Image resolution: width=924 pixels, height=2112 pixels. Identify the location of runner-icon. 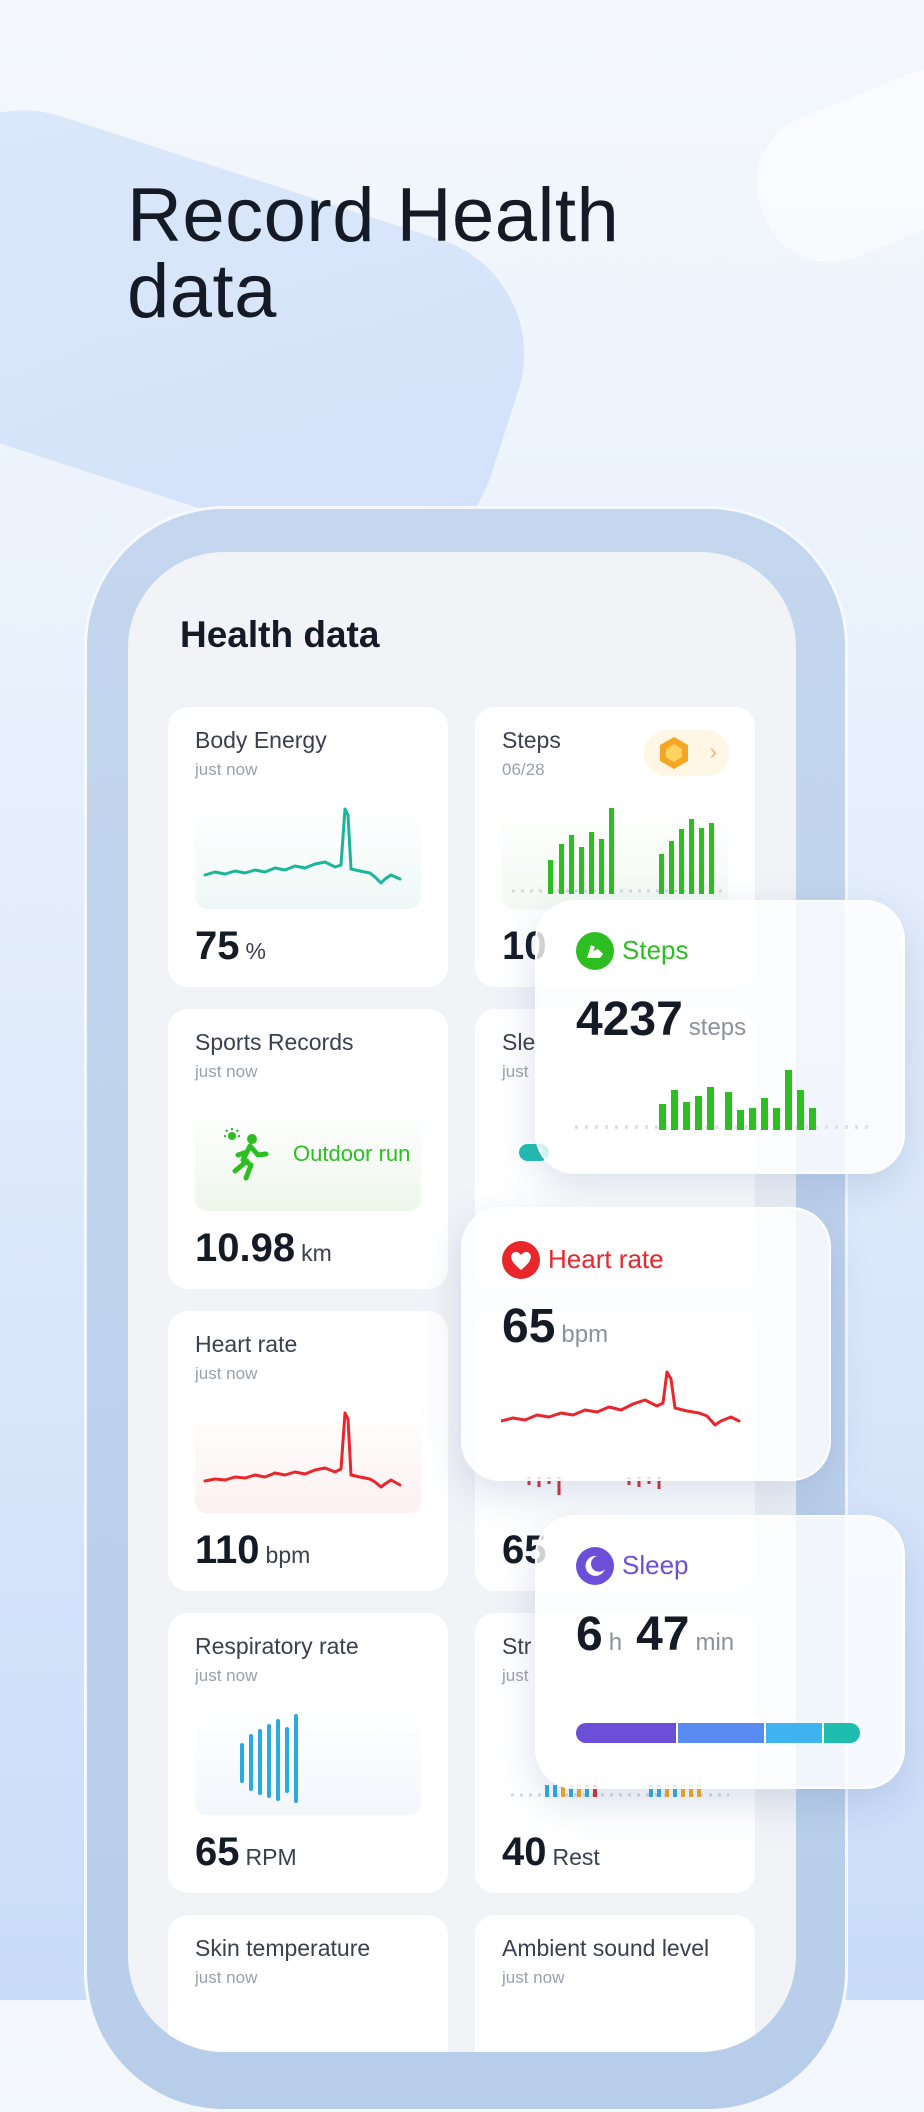
(246, 1154).